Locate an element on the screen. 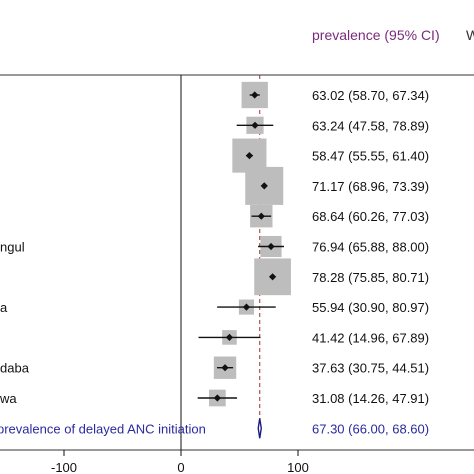 The height and width of the screenshot is (474, 474). study-estimate-text: 31.08 (14.26, 47.91) is located at coordinates (370, 398).